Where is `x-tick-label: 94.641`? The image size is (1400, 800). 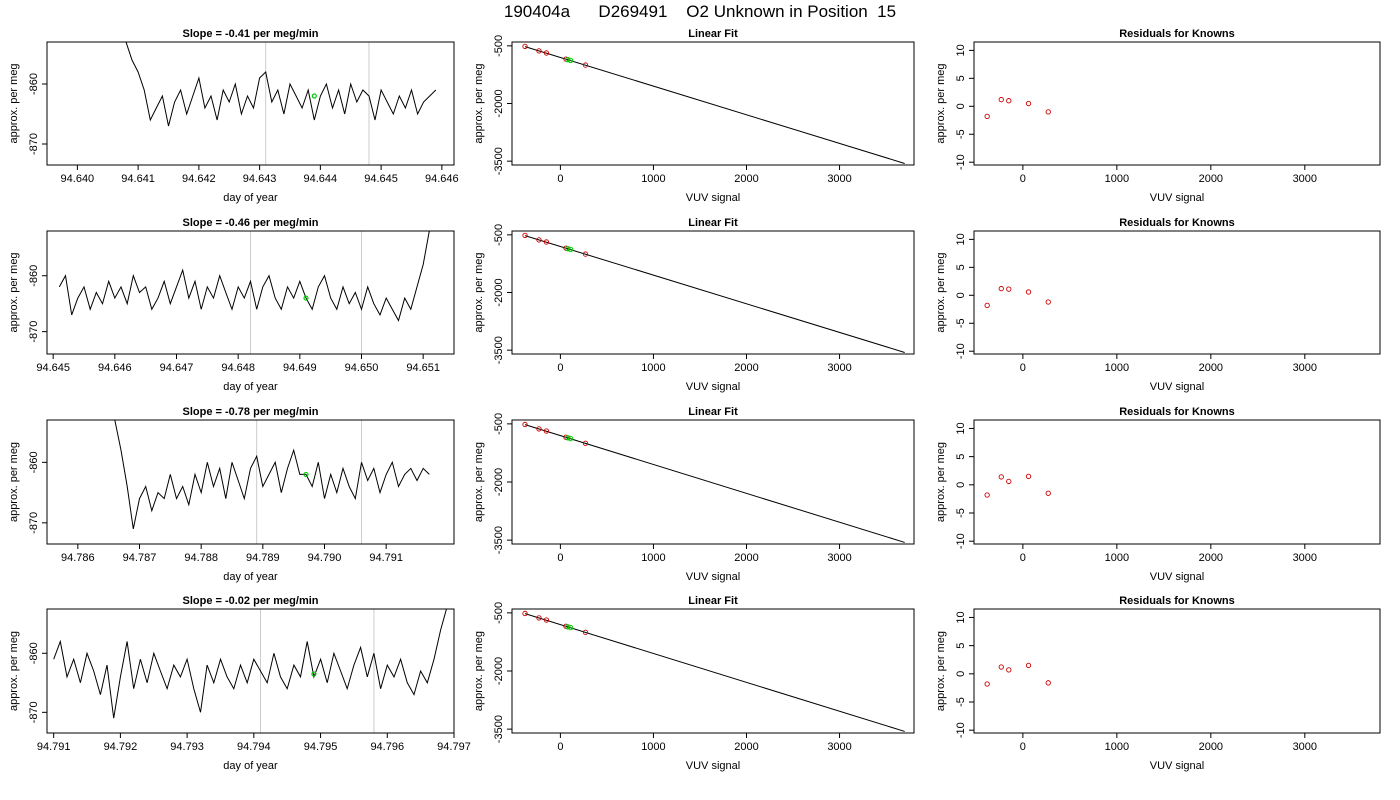 x-tick-label: 94.641 is located at coordinates (138, 179).